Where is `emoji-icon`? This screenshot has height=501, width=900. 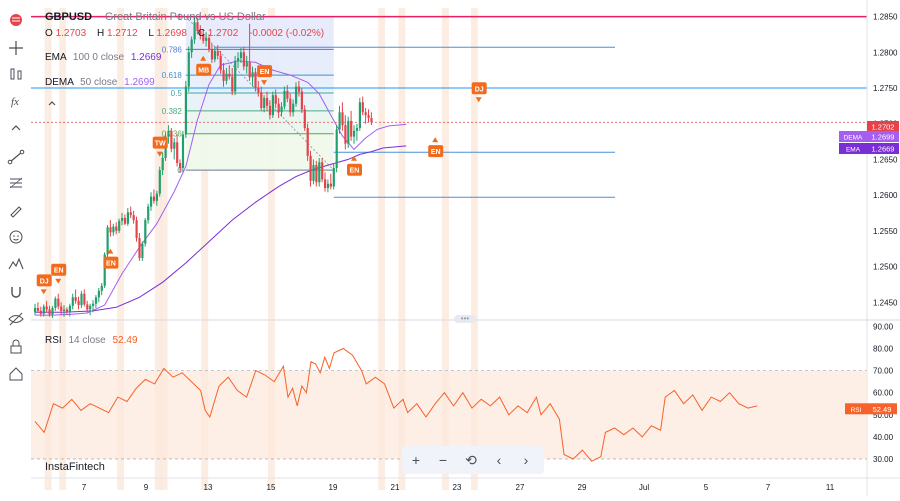 emoji-icon is located at coordinates (15, 236).